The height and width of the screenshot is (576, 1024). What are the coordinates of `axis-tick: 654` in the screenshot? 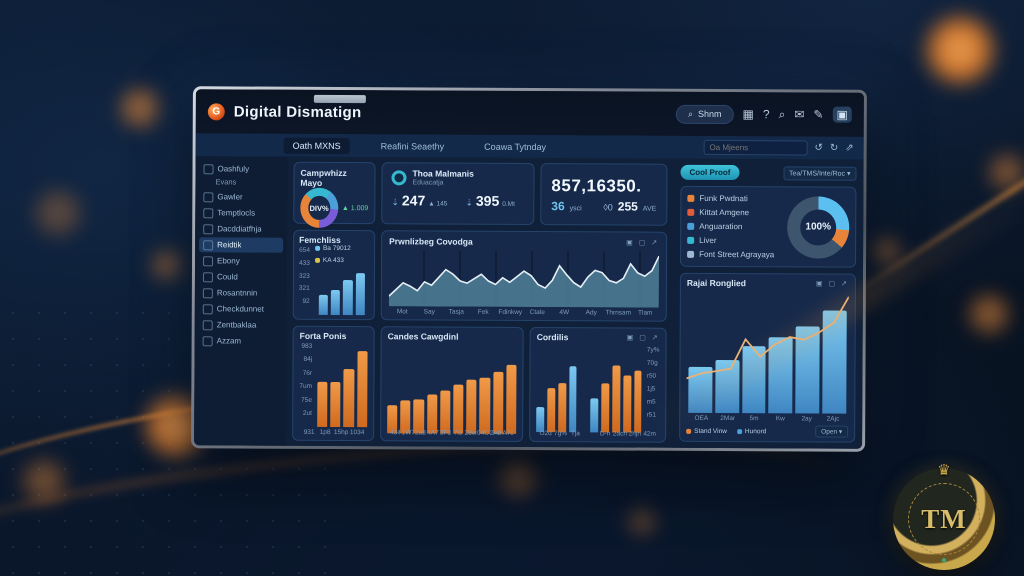 It's located at (304, 250).